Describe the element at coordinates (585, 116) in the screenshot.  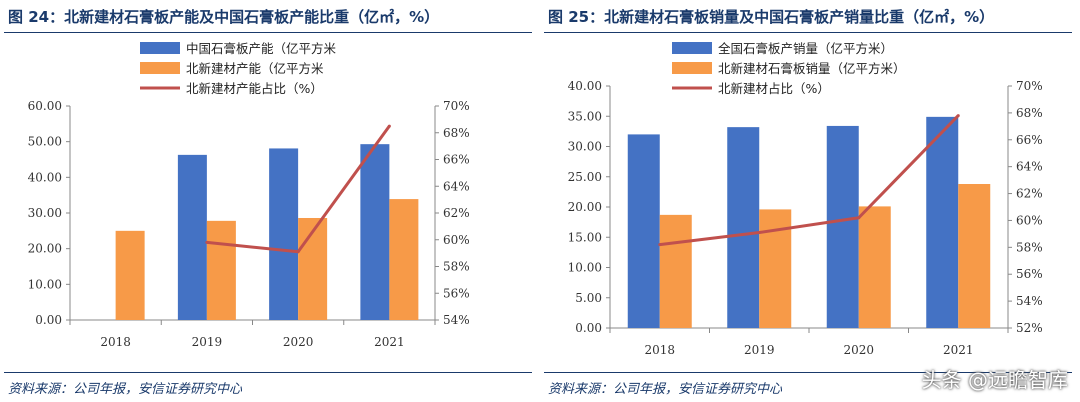
I see `y-tick-label: 35.00` at that location.